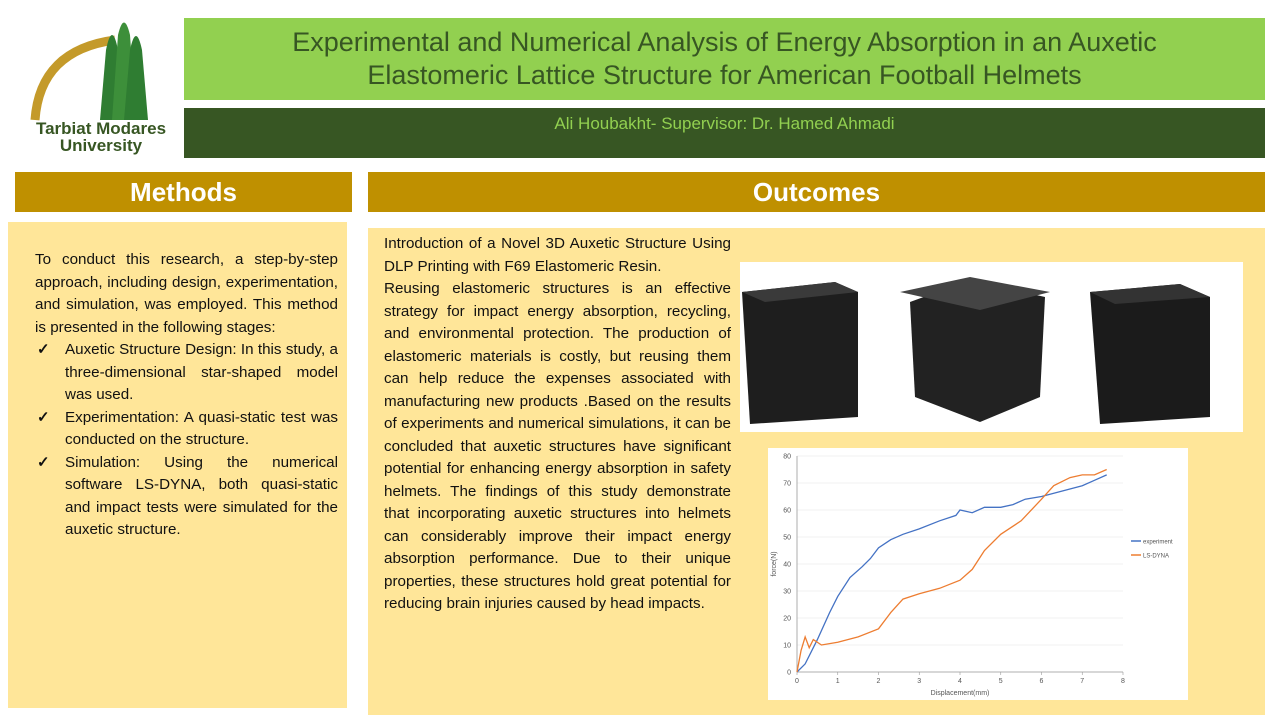 The height and width of the screenshot is (720, 1280). I want to click on y-tick-label: 30, so click(787, 592).